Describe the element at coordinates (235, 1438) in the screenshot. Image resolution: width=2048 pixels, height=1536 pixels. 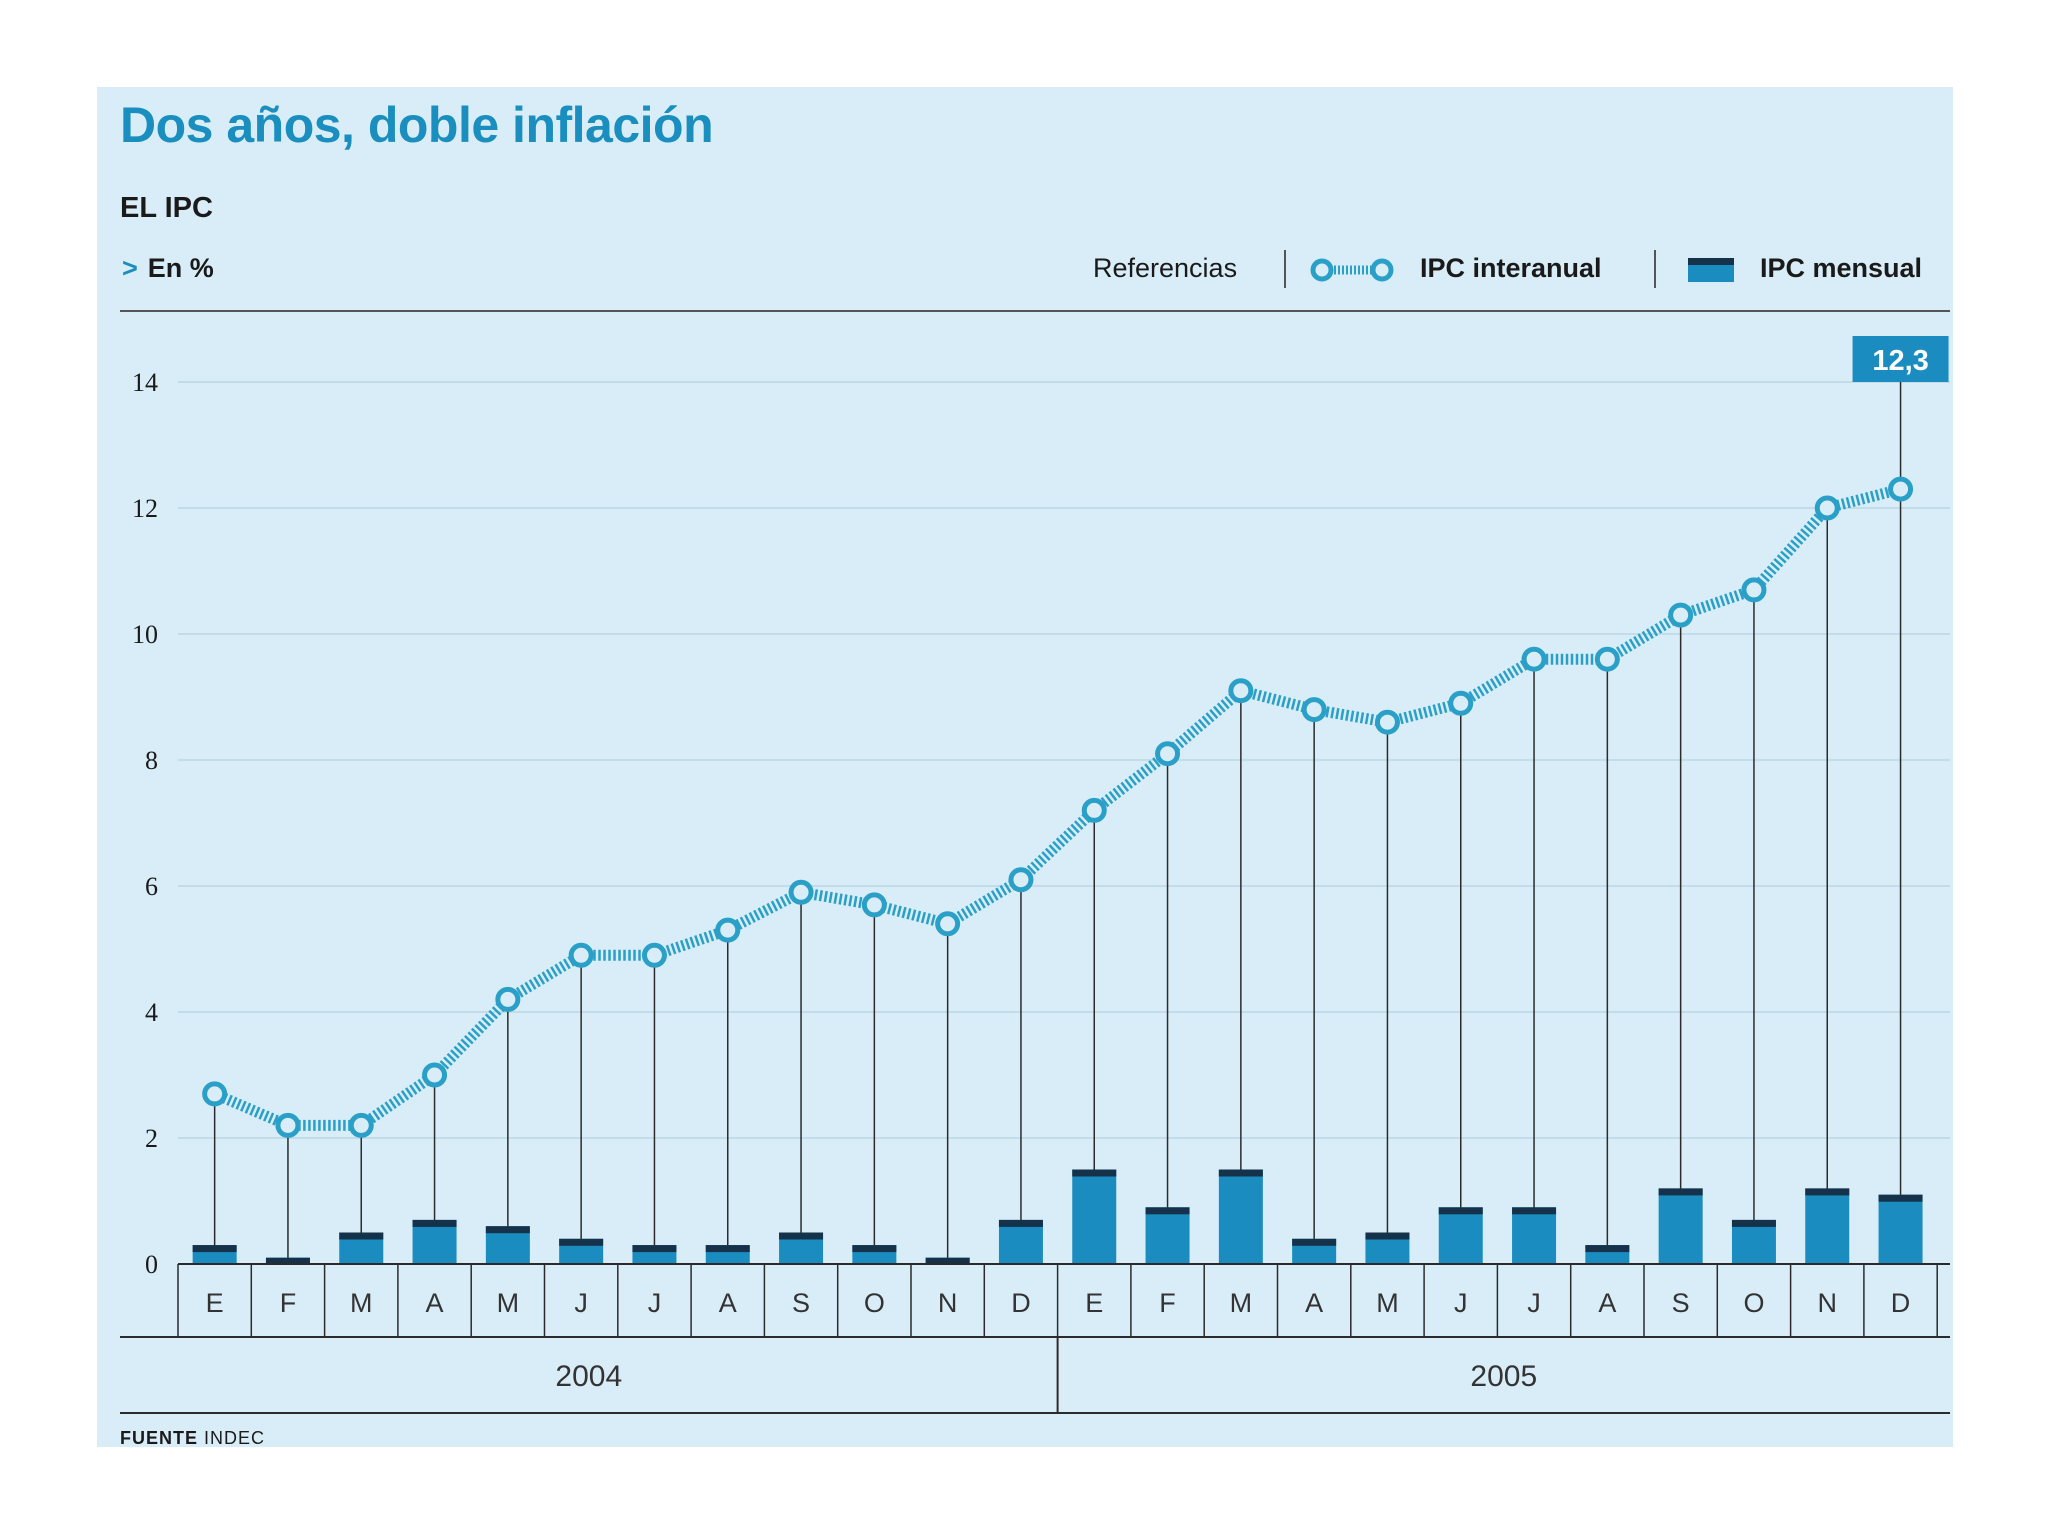
I see `source-value: INDEC` at that location.